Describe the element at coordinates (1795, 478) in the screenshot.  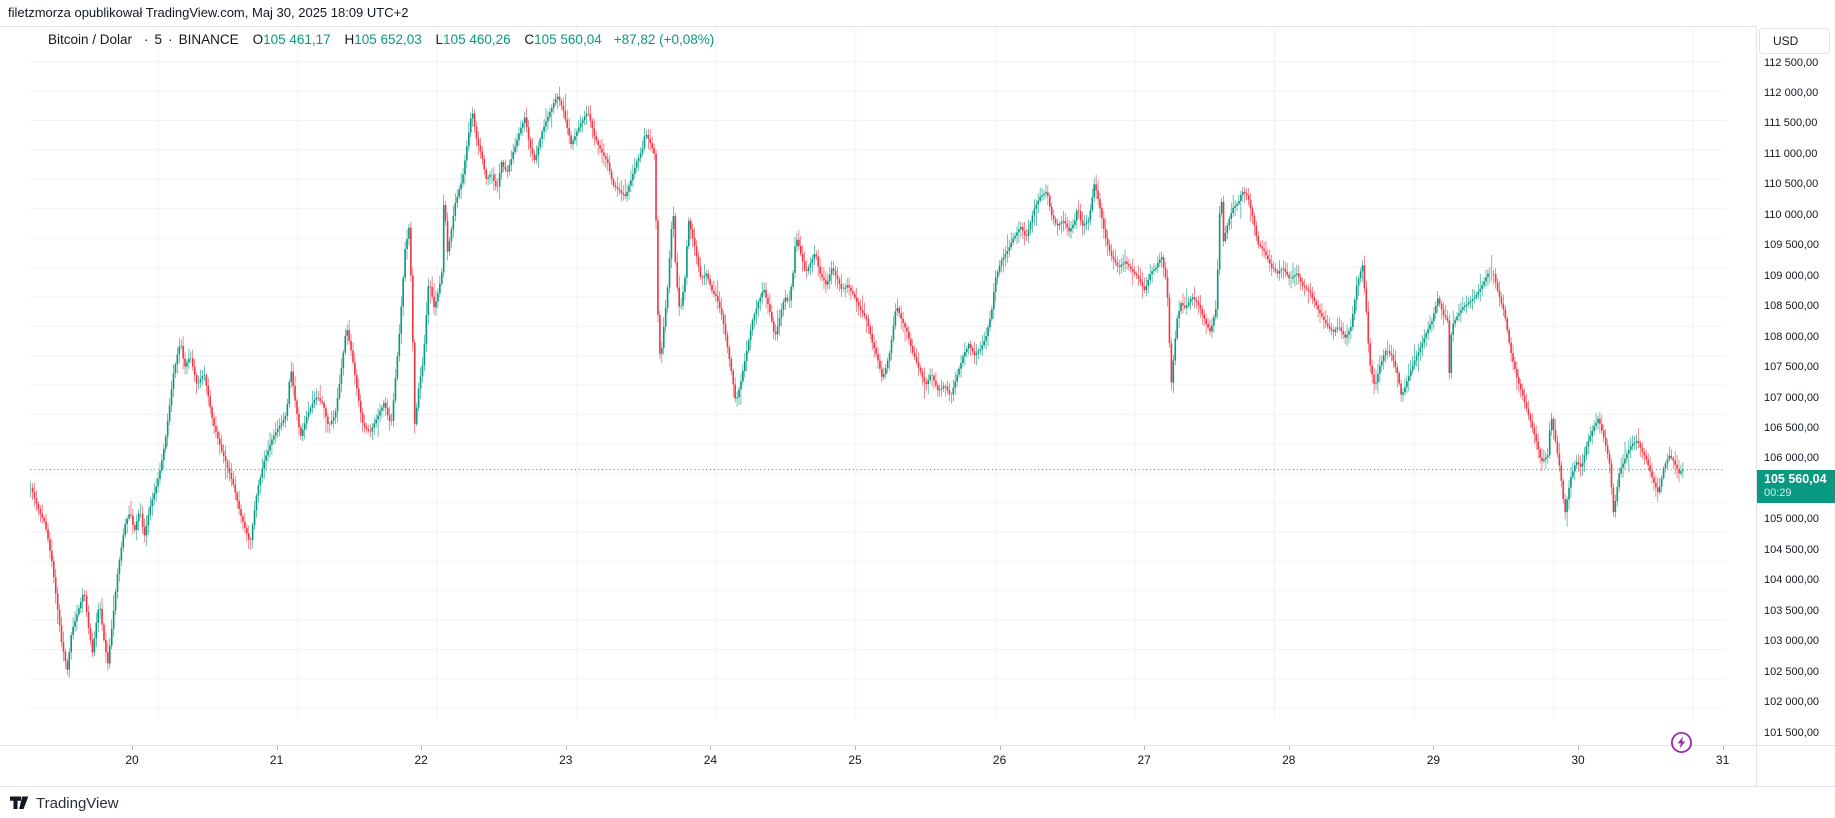
I see `current-price-value: 105 560,04` at that location.